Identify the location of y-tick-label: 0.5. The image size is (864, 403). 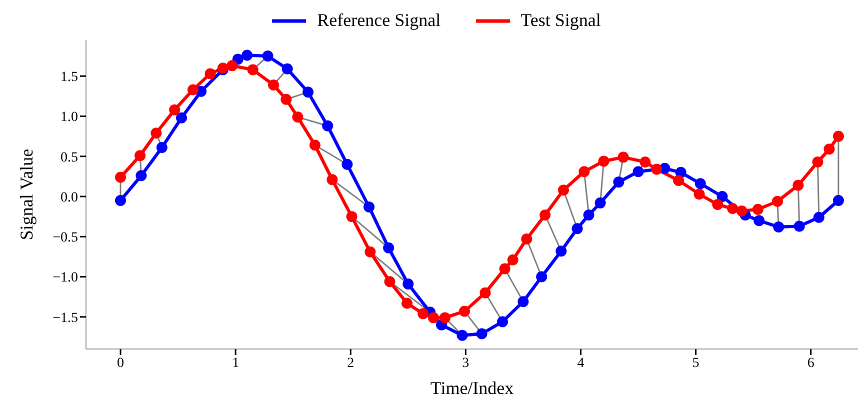
(69, 158).